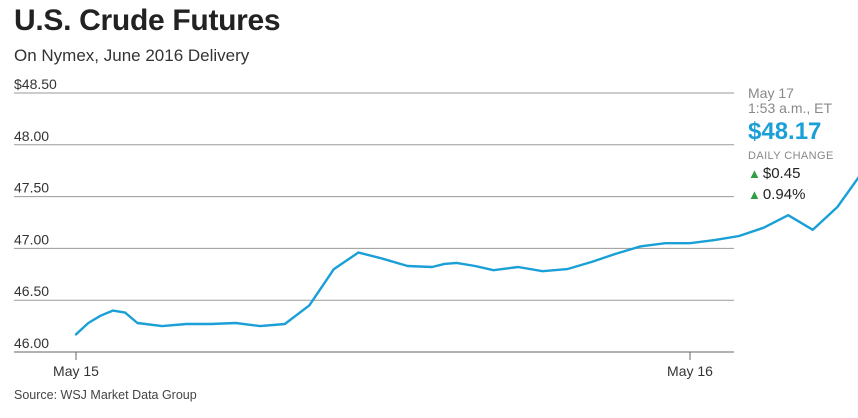  Describe the element at coordinates (35, 84) in the screenshot. I see `y-tick-label: $48.50` at that location.